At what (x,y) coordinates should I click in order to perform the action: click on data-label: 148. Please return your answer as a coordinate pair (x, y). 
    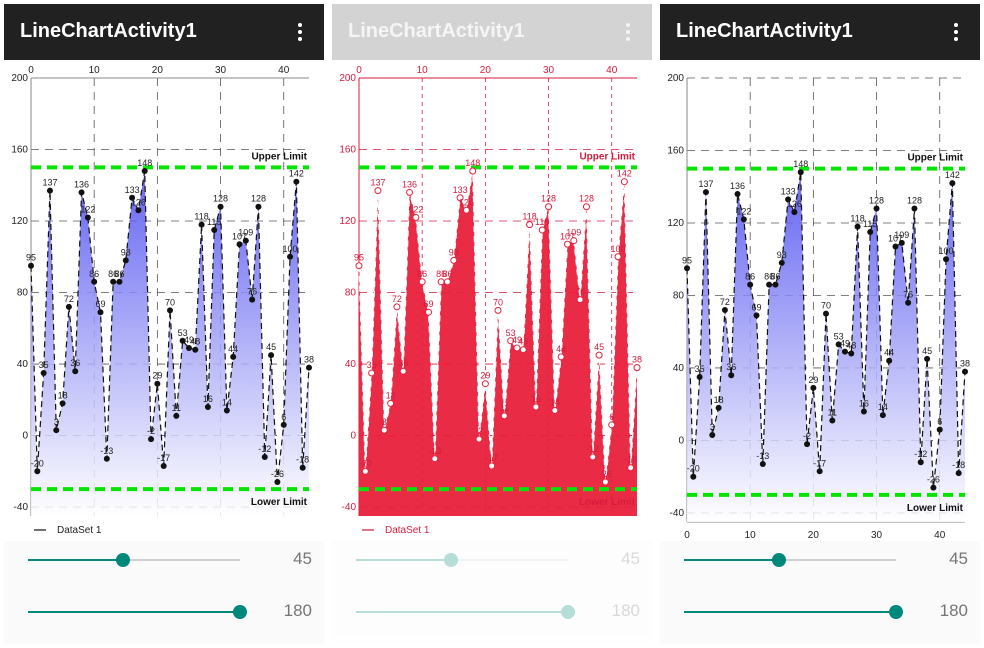
    Looking at the image, I should click on (144, 163).